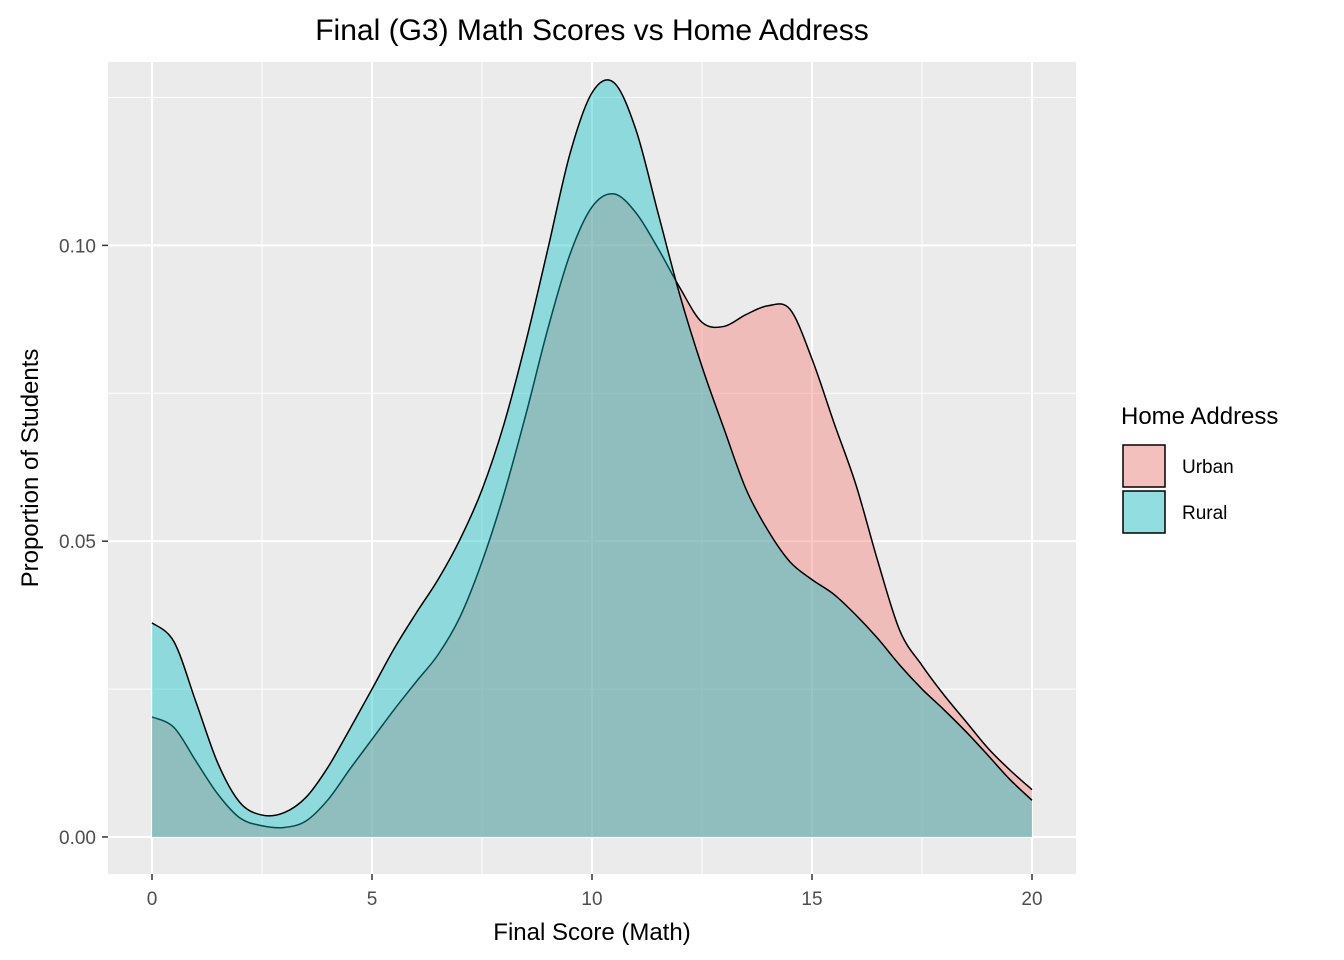  I want to click on legend-label-rural: Rural, so click(1204, 513).